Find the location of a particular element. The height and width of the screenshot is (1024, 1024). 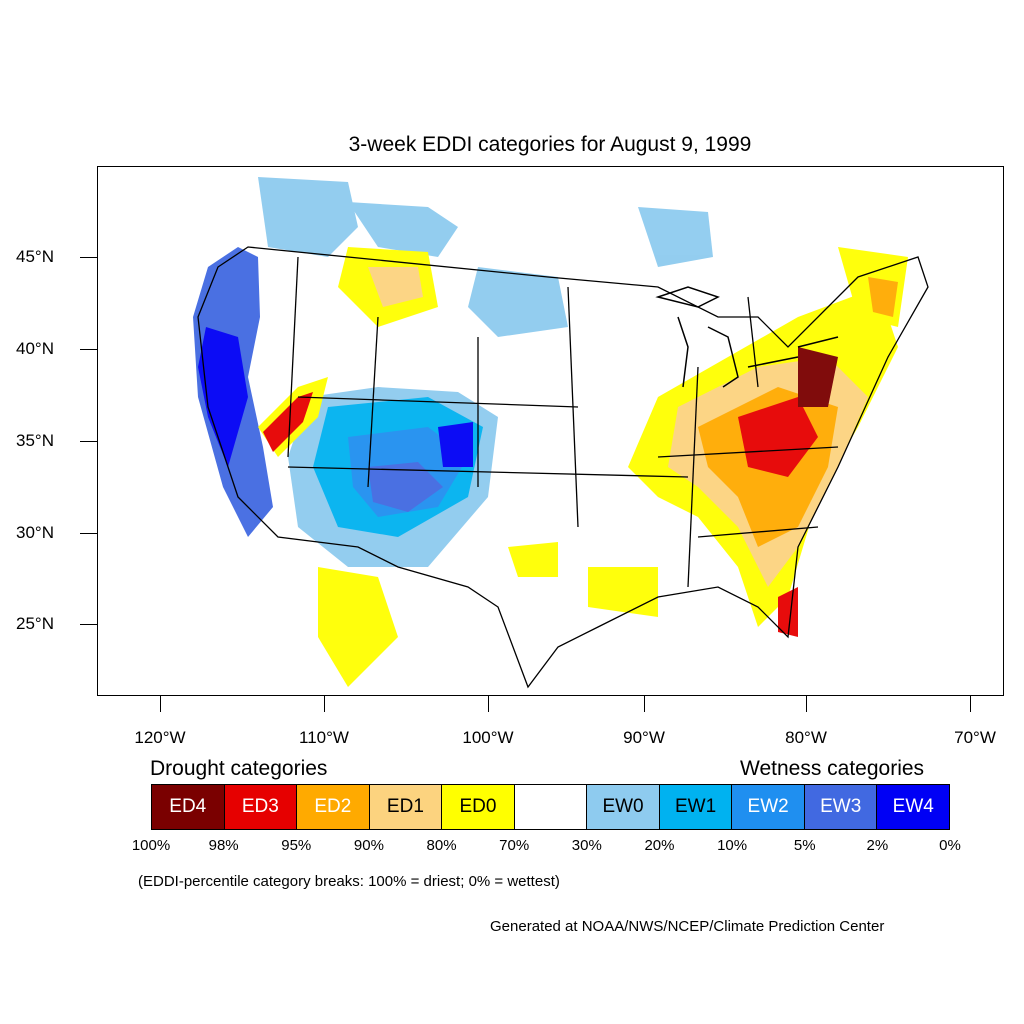

drought-categories-heading: Drought categories is located at coordinates (239, 768).